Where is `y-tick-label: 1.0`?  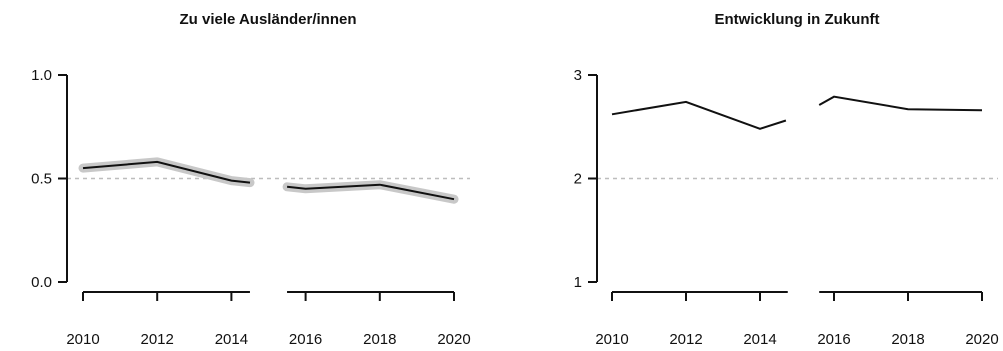
y-tick-label: 1.0 is located at coordinates (41, 75).